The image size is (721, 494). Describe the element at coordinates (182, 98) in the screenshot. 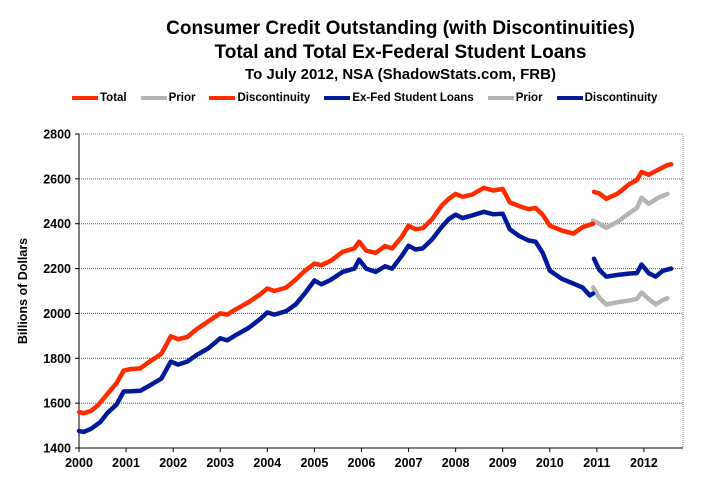

I see `legend-label-prior-total: Prior` at that location.